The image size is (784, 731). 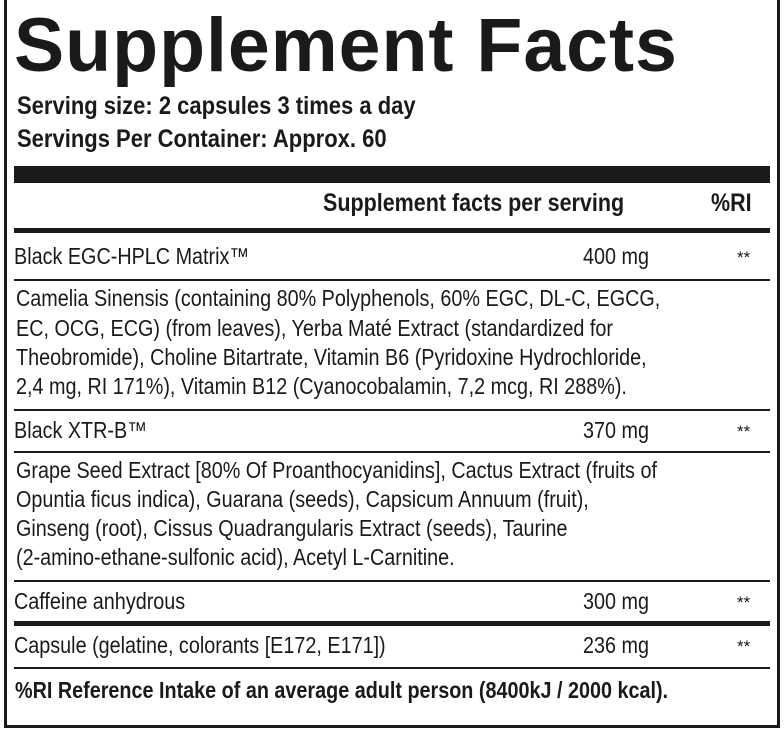 What do you see at coordinates (616, 430) in the screenshot?
I see `ingredient-amount: 370 mg` at bounding box center [616, 430].